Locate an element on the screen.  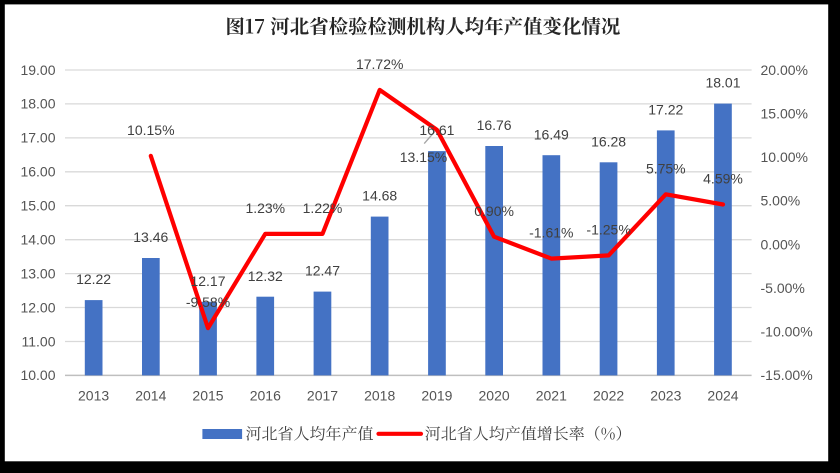
svg-text: 13.46 is located at coordinates (150, 237).